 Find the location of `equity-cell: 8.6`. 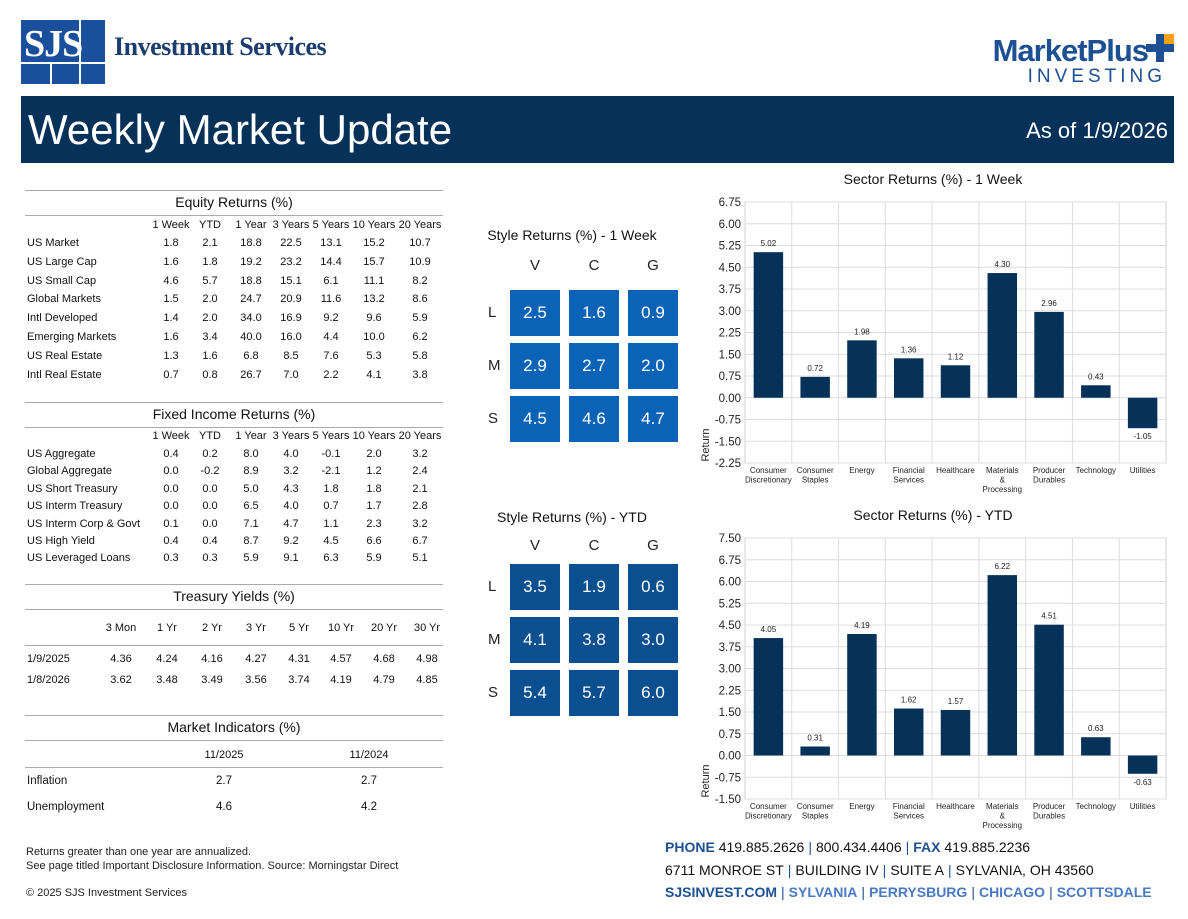

equity-cell: 8.6 is located at coordinates (420, 299).